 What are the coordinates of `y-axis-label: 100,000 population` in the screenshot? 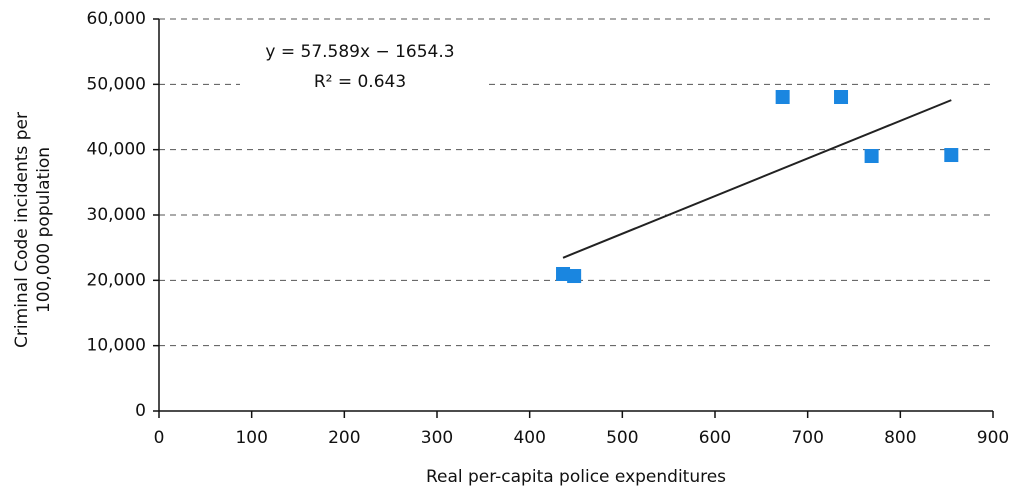 It's located at (44, 230).